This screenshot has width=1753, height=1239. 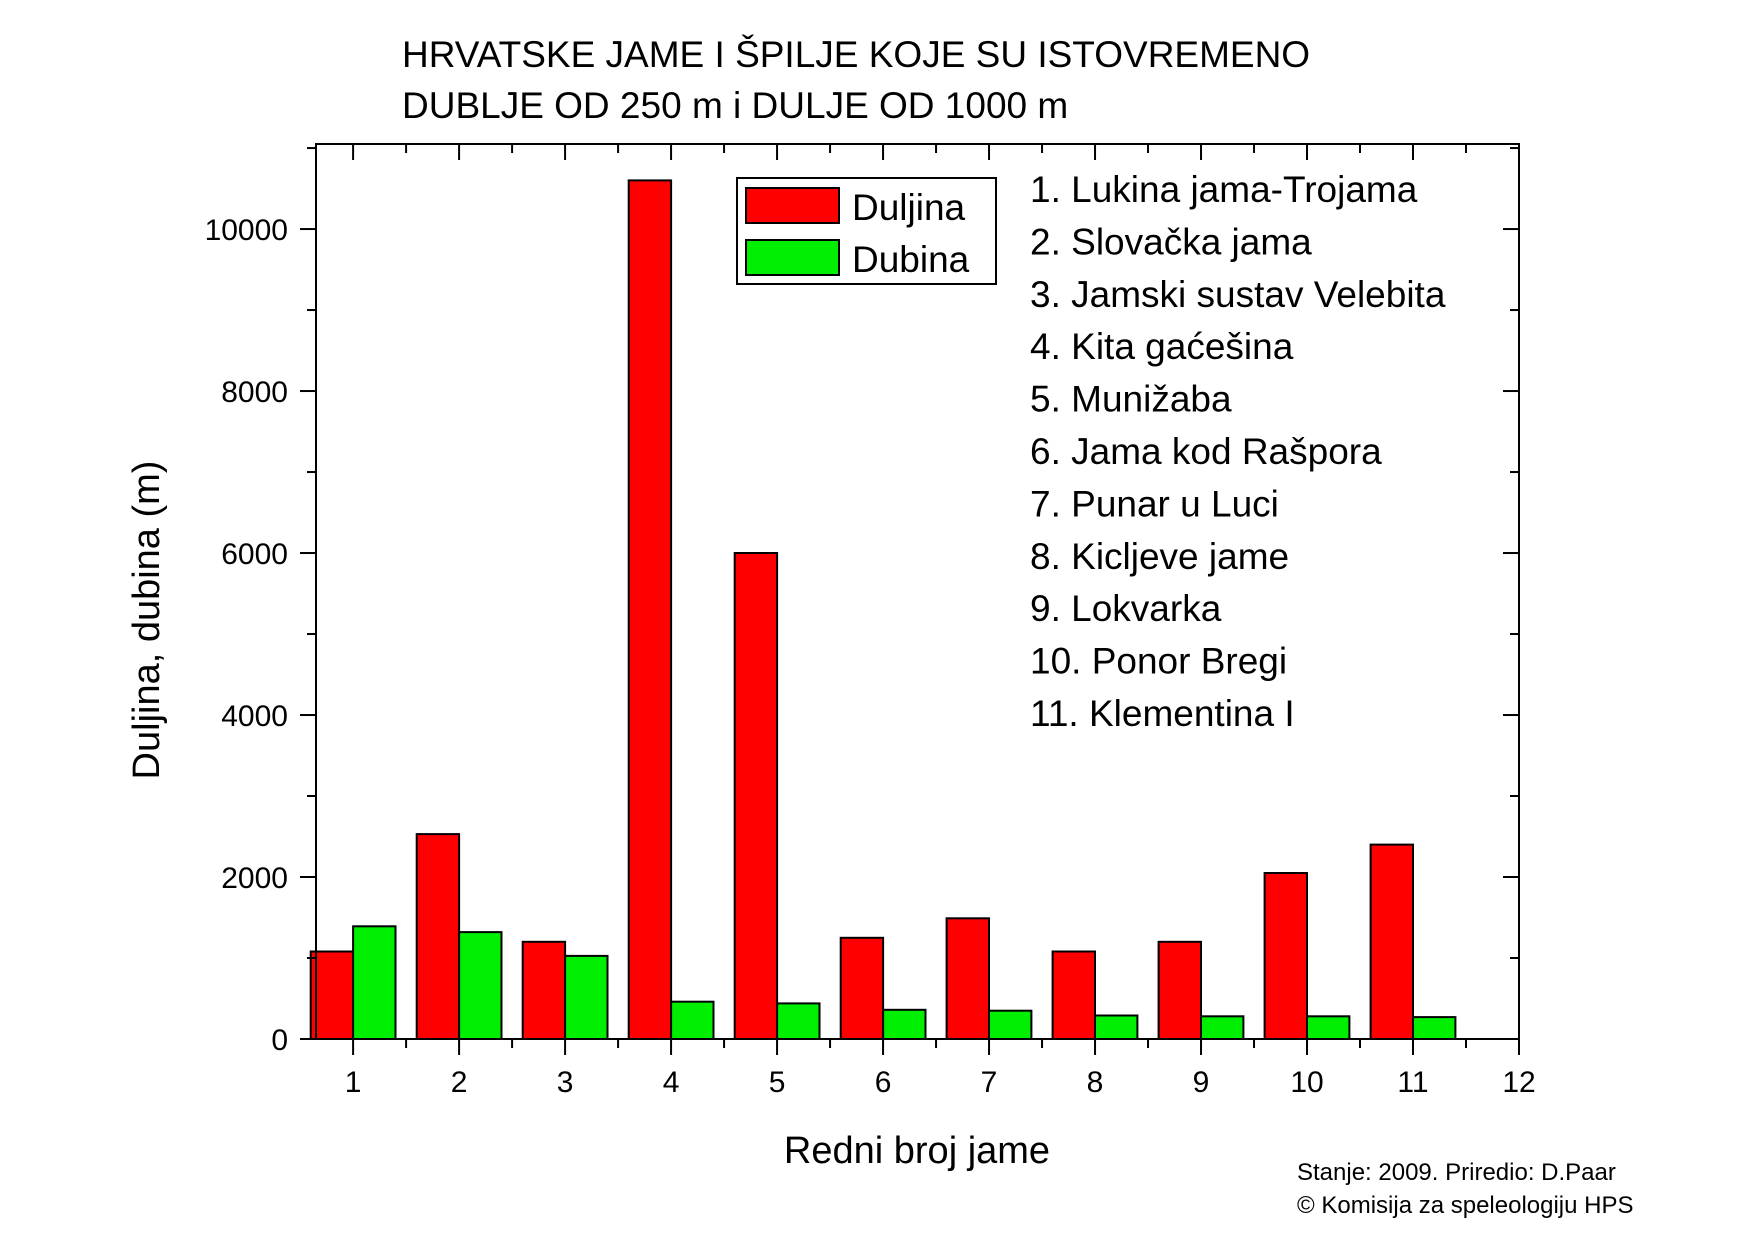 I want to click on x-tick-label-8: 8, so click(x=1095, y=1082).